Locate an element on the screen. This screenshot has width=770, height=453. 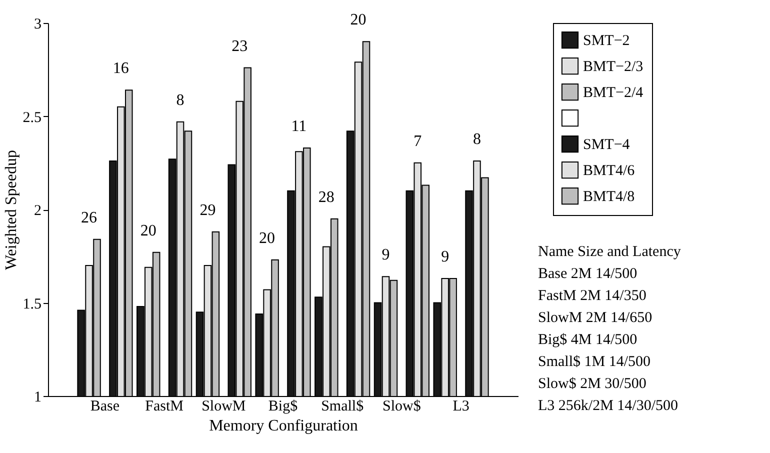
text: Name Size and Latency is located at coordinates (609, 252).